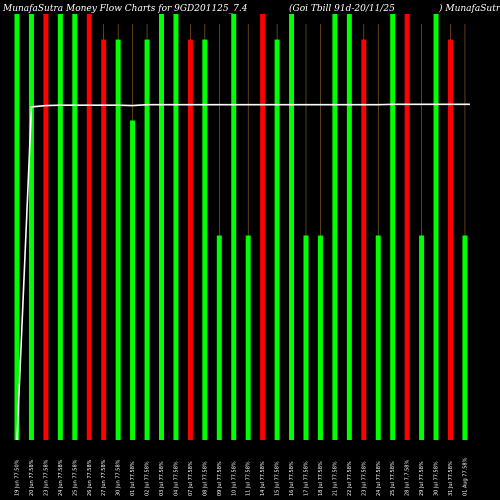 The image size is (500, 500). I want to click on x-tick-label-10: 03 Jul 77.58%, so click(162, 478).